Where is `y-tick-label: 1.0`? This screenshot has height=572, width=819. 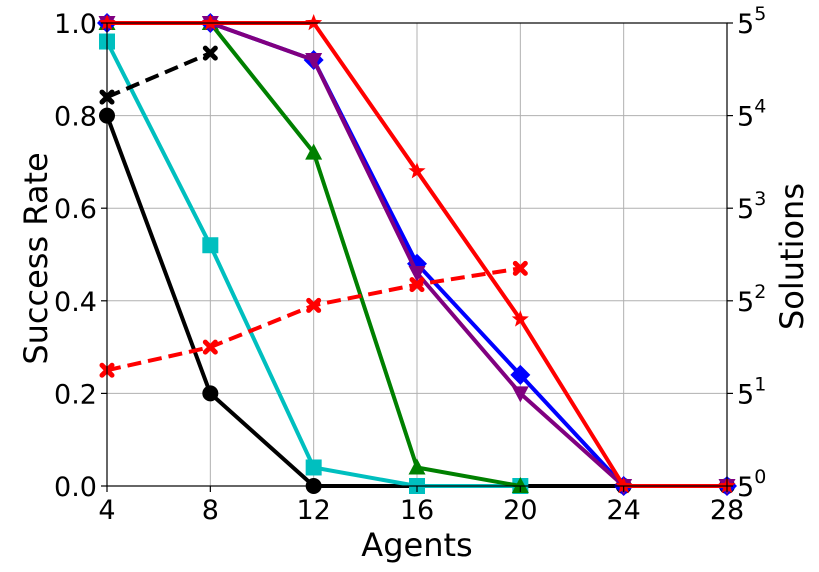 y-tick-label: 1.0 is located at coordinates (75, 24).